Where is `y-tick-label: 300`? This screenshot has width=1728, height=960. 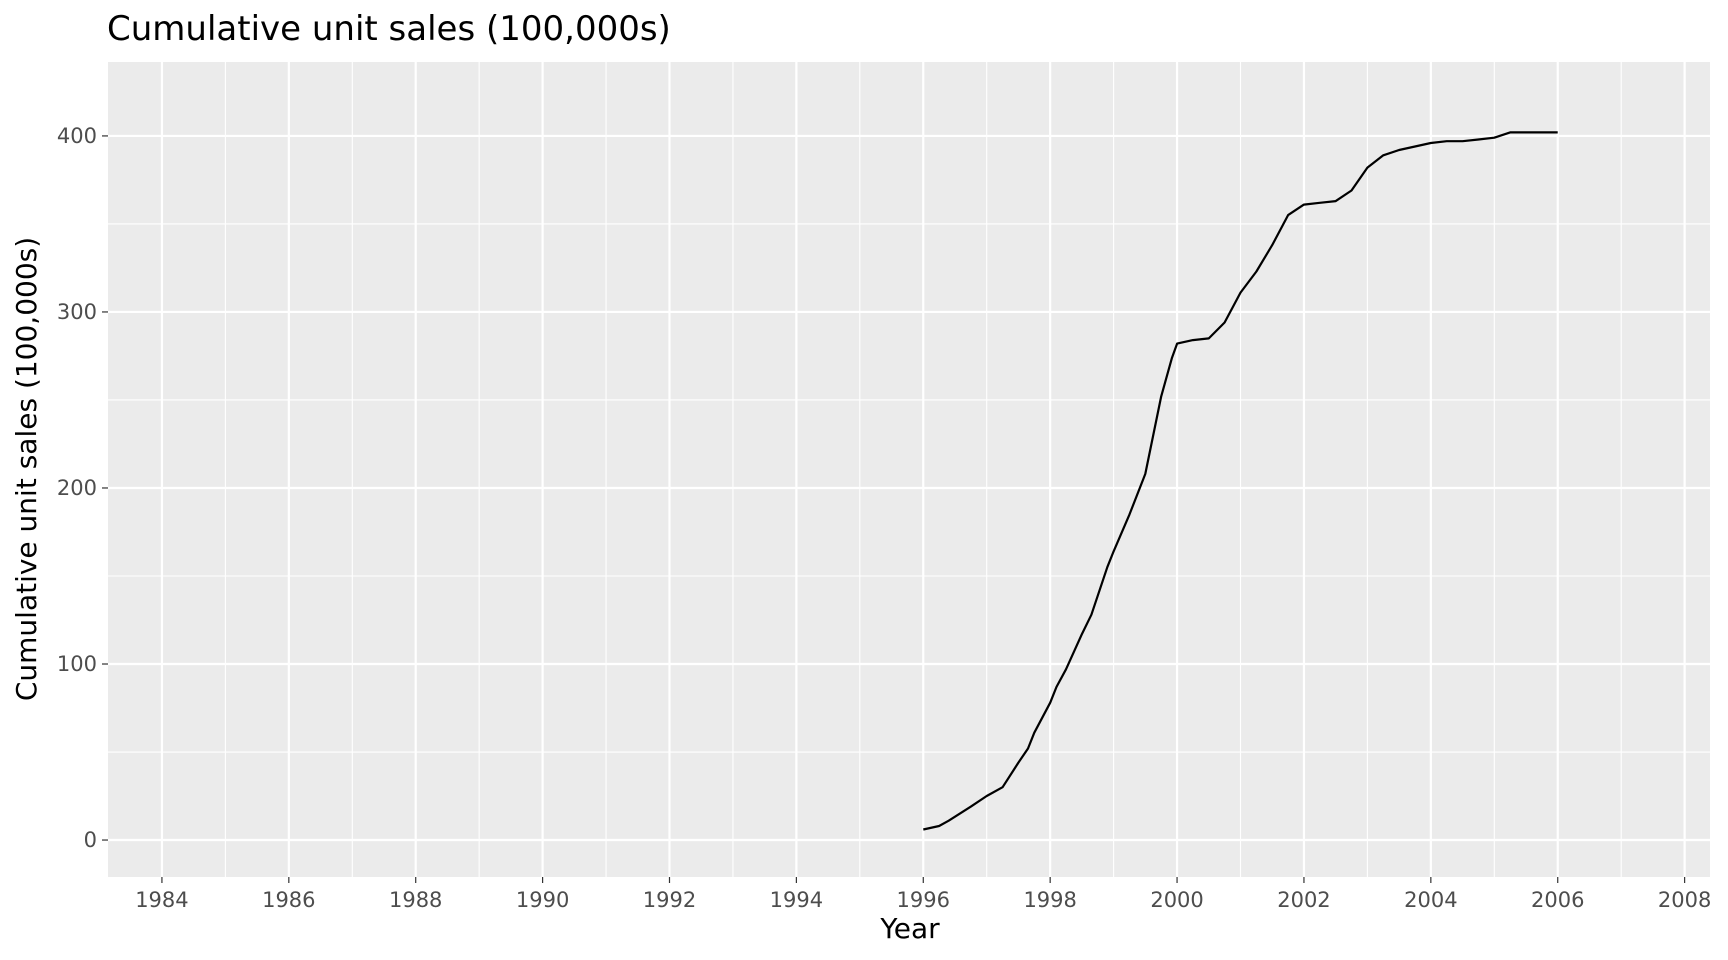 y-tick-label: 300 is located at coordinates (77, 312).